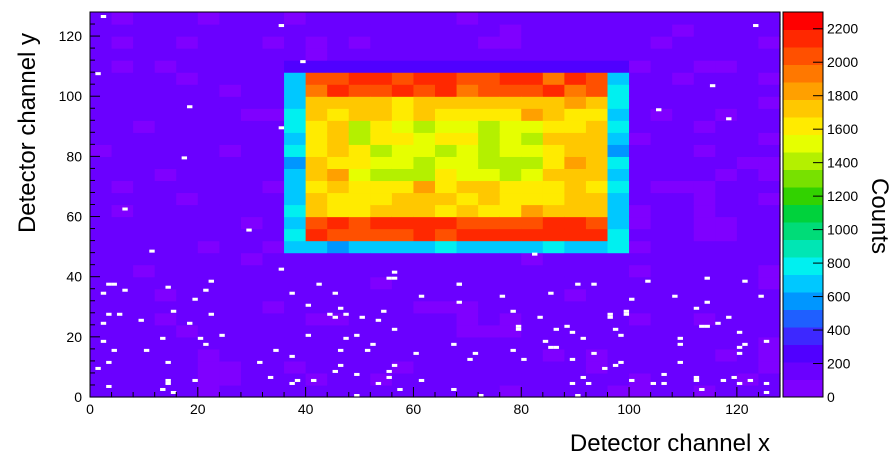  What do you see at coordinates (629, 409) in the screenshot?
I see `x-tick-label: 100` at bounding box center [629, 409].